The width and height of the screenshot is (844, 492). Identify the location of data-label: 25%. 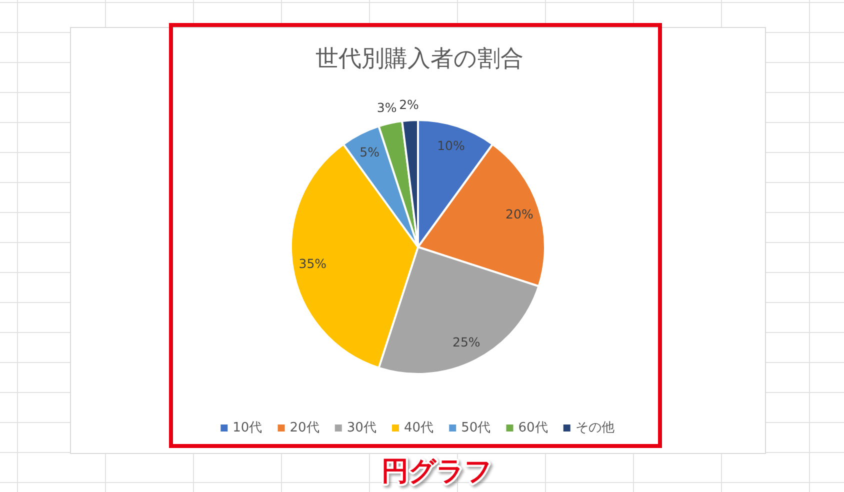
(466, 342).